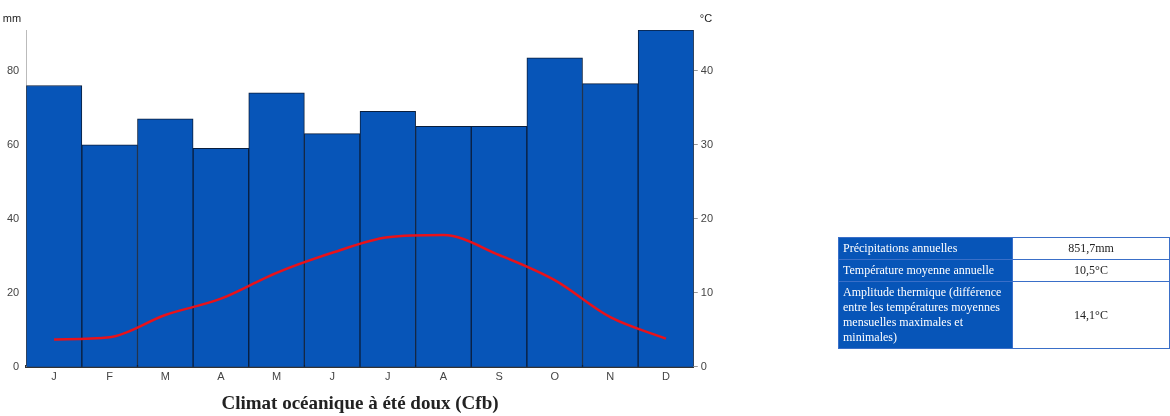 Image resolution: width=1170 pixels, height=416 pixels. What do you see at coordinates (925, 248) in the screenshot?
I see `text: Précipitations annuelles` at bounding box center [925, 248].